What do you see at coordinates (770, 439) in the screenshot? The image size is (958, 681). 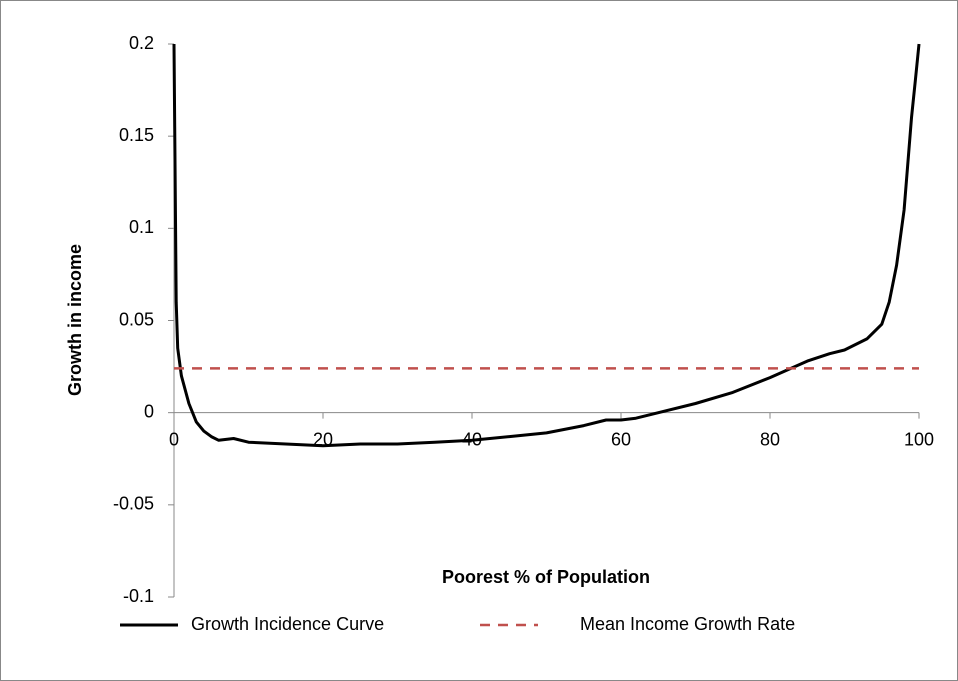 I see `x-tick-label: 80` at bounding box center [770, 439].